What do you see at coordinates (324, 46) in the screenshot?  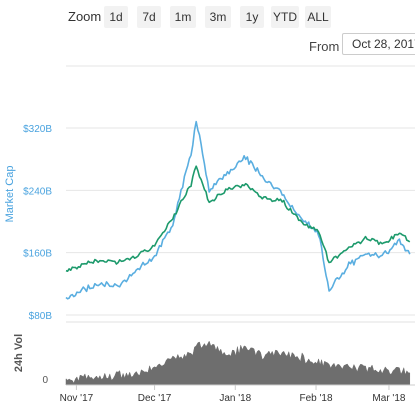 I see `from-label: From` at bounding box center [324, 46].